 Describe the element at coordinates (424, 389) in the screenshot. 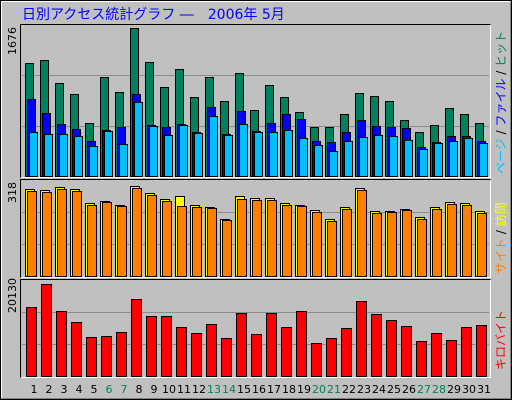

I see `x-tick-label-day-27: 27` at that location.